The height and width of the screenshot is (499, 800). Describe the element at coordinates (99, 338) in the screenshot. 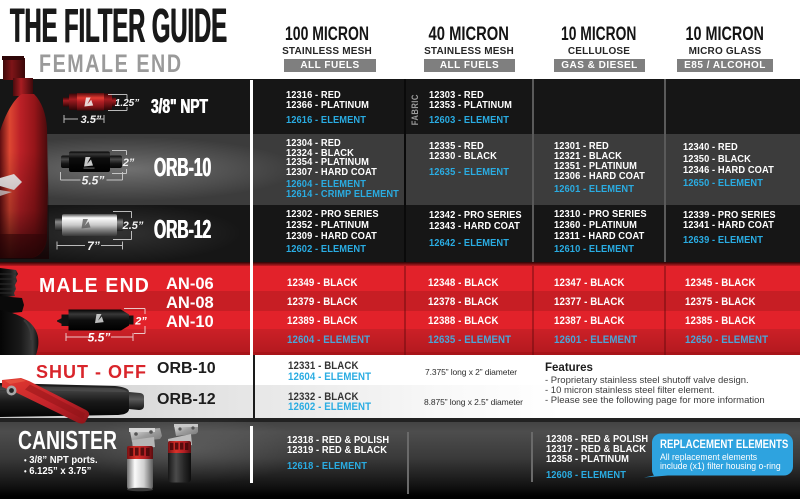

I see `svg-text: 5.5”` at that location.